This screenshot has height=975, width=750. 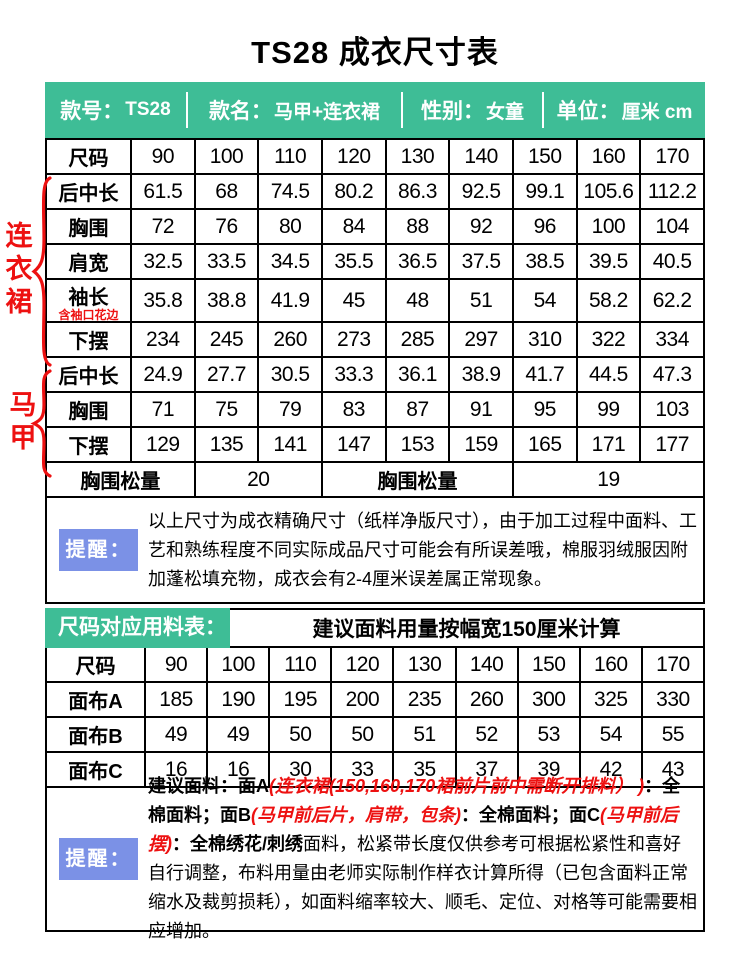 What do you see at coordinates (481, 261) in the screenshot?
I see `value-cell: 37.5` at bounding box center [481, 261].